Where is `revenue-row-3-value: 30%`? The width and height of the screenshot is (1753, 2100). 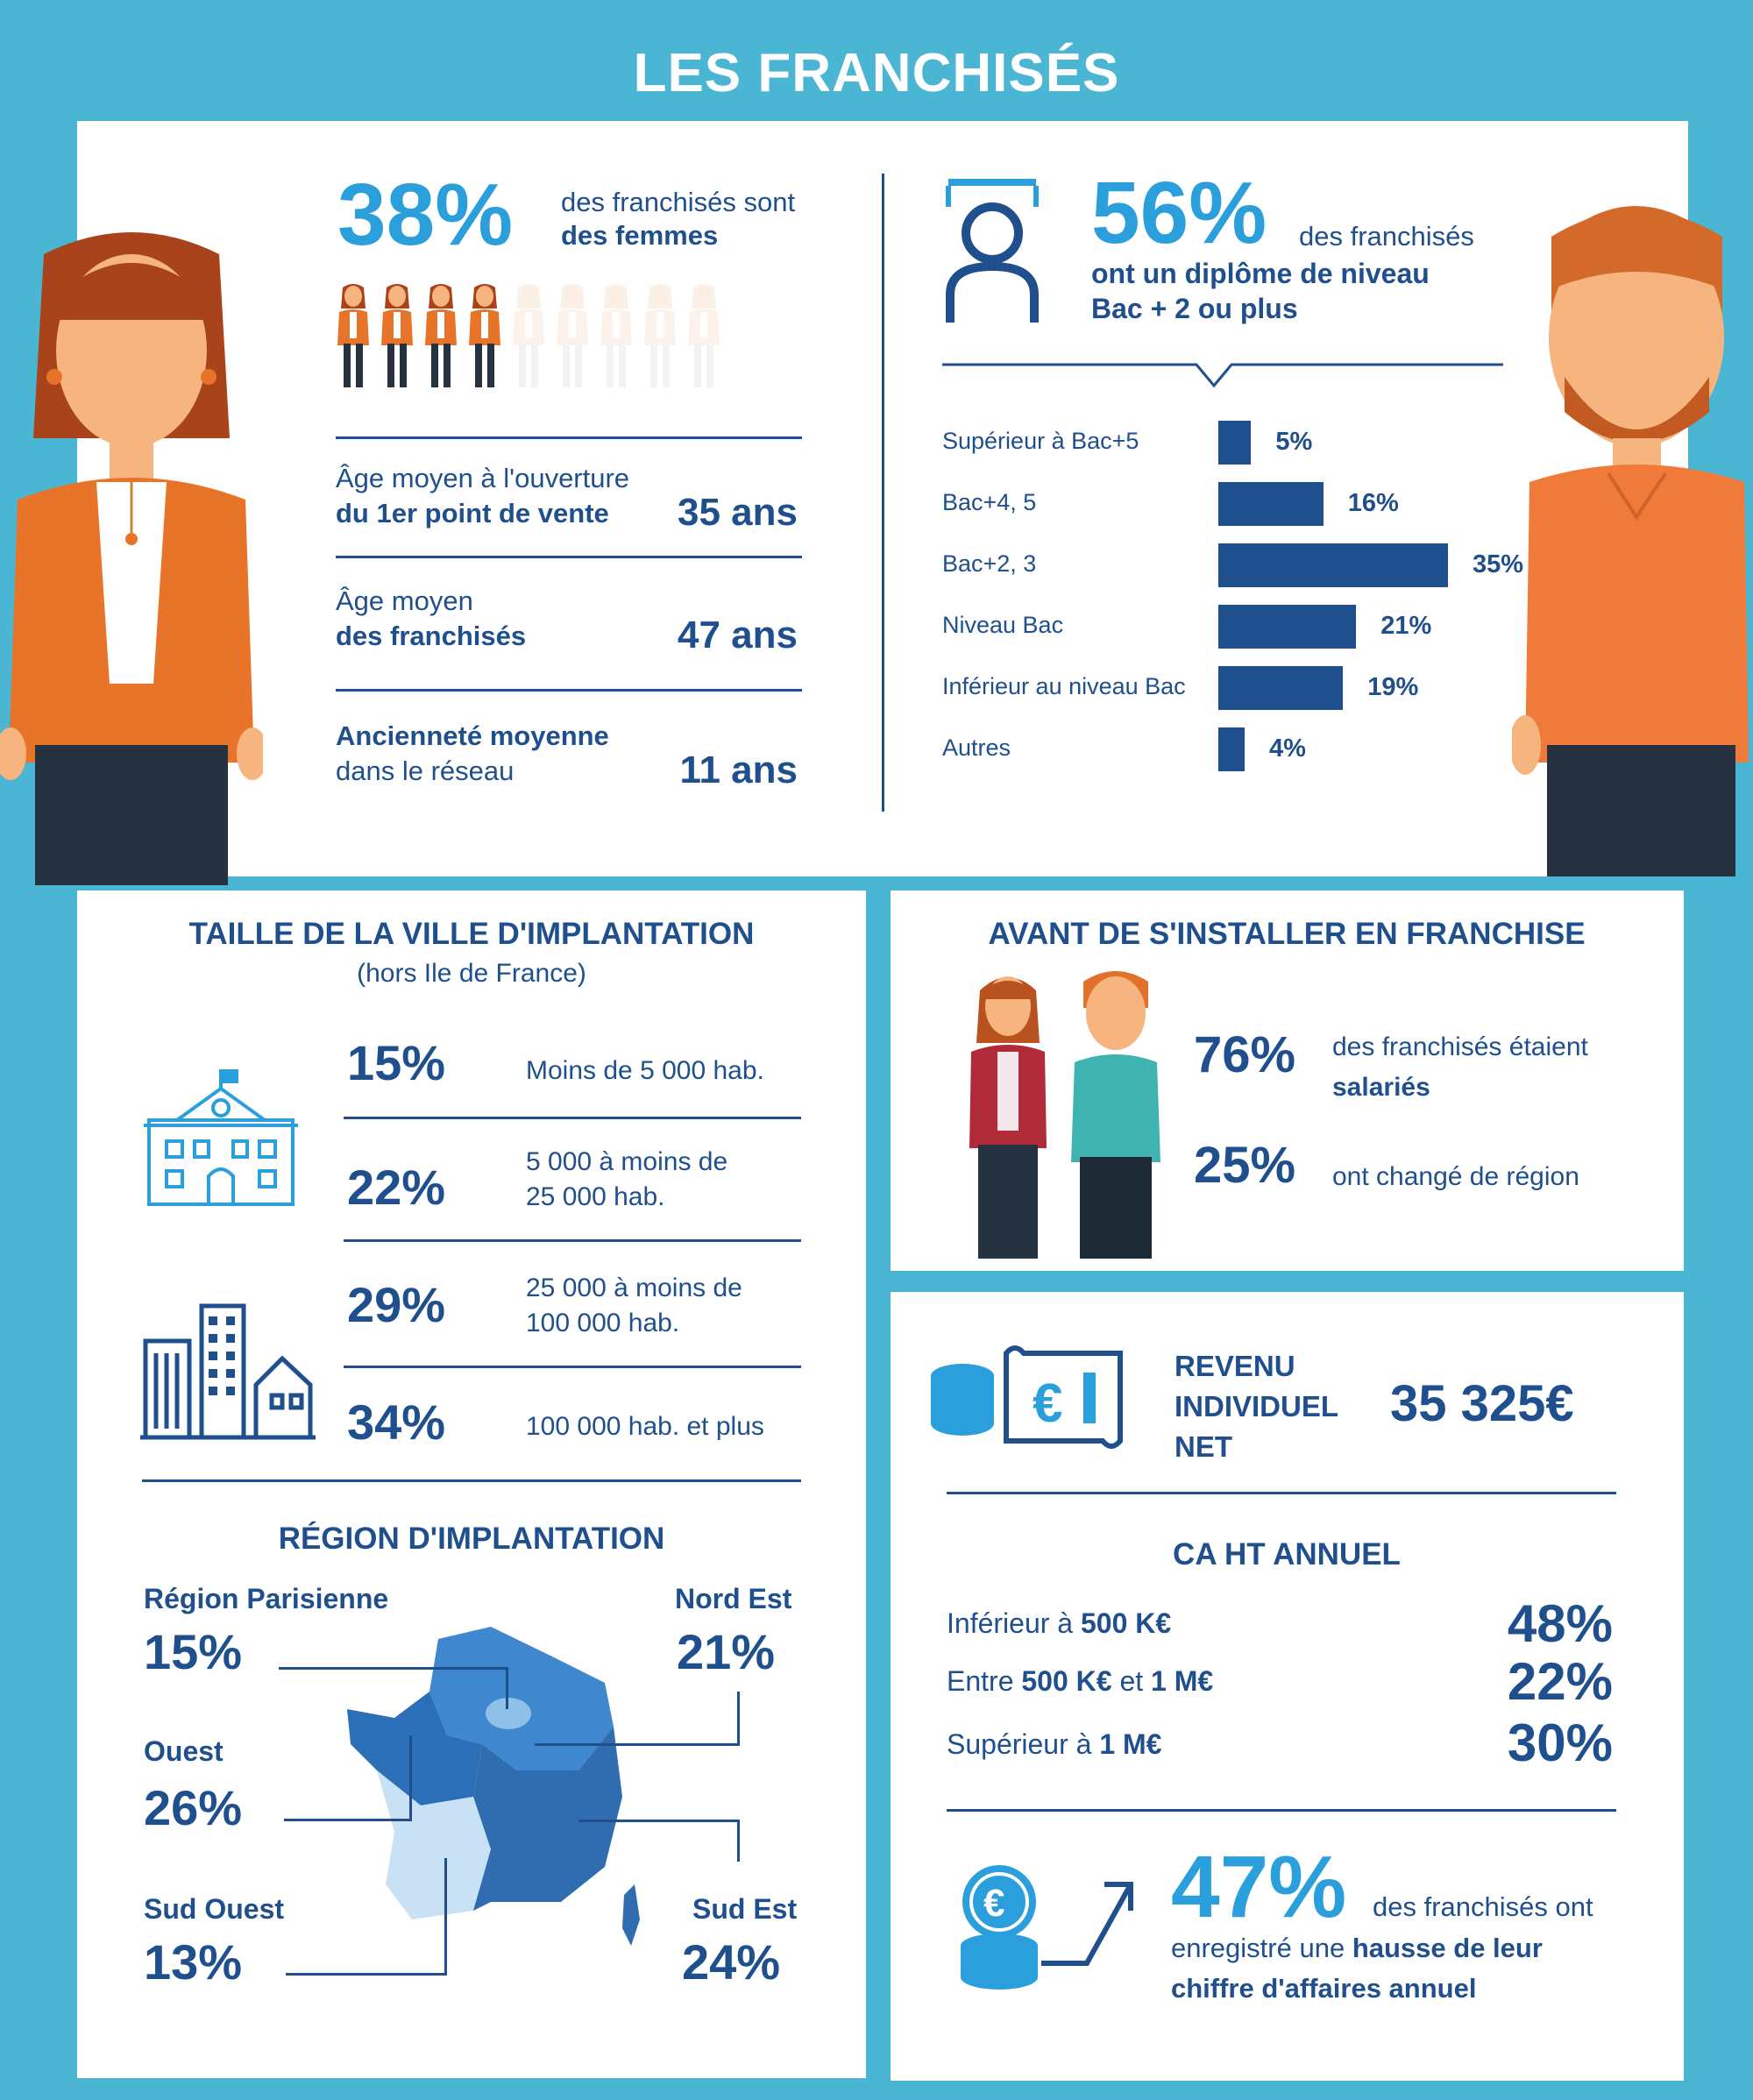
revenue-row-3-value: 30% is located at coordinates (1560, 1742).